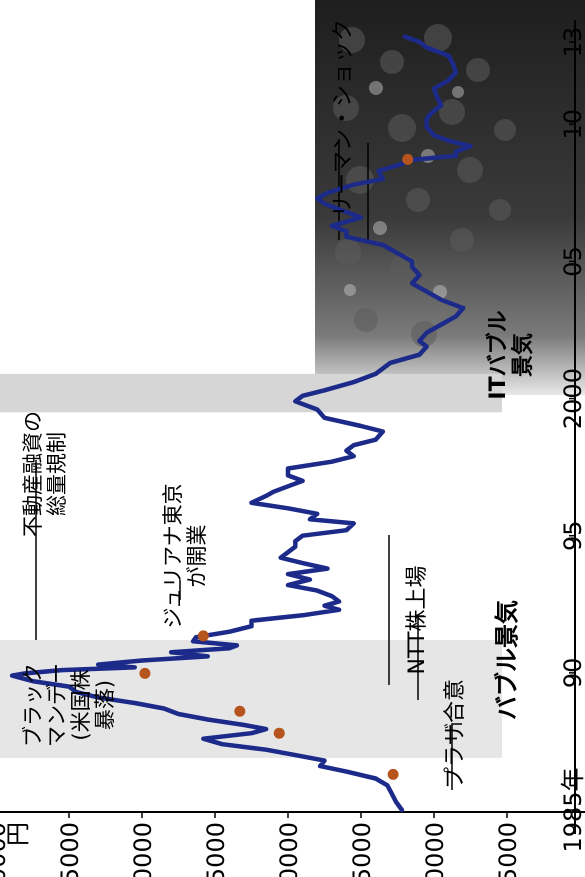 This screenshot has height=877, width=585. I want to click on price-tick-label-3: 20000, so click(289, 849).